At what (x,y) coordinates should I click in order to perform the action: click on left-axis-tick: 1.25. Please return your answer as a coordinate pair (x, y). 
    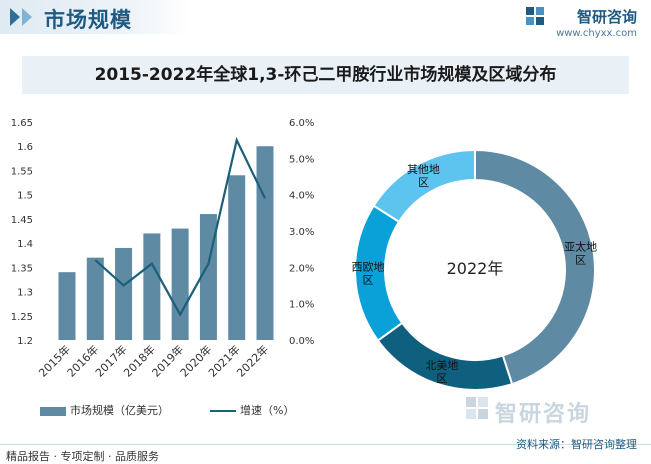
    Looking at the image, I should click on (22, 317).